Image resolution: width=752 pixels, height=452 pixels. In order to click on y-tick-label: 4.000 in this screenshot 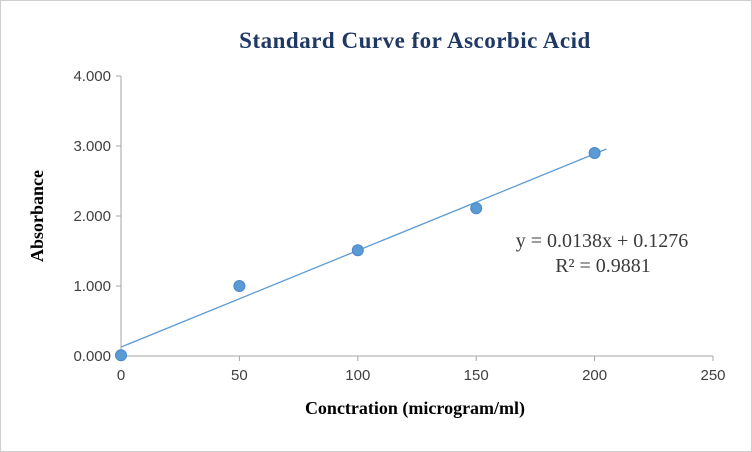, I will do `click(92, 76)`.